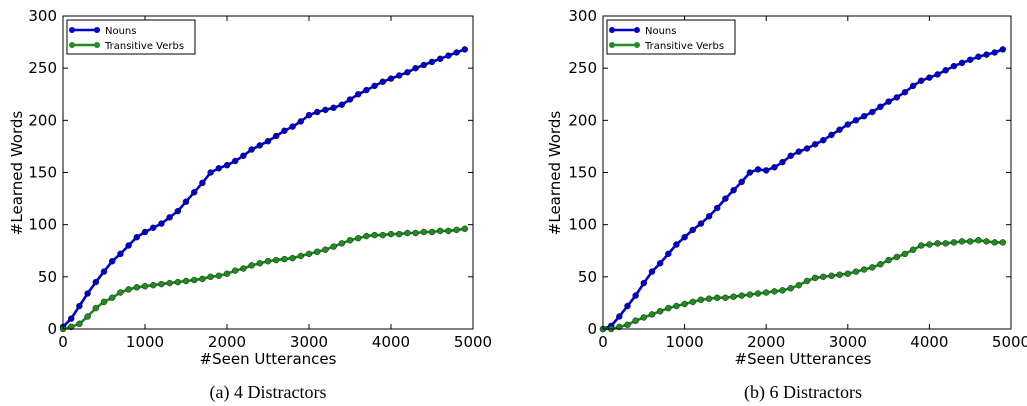 The image size is (1027, 406). I want to click on legend-box, so click(131, 37).